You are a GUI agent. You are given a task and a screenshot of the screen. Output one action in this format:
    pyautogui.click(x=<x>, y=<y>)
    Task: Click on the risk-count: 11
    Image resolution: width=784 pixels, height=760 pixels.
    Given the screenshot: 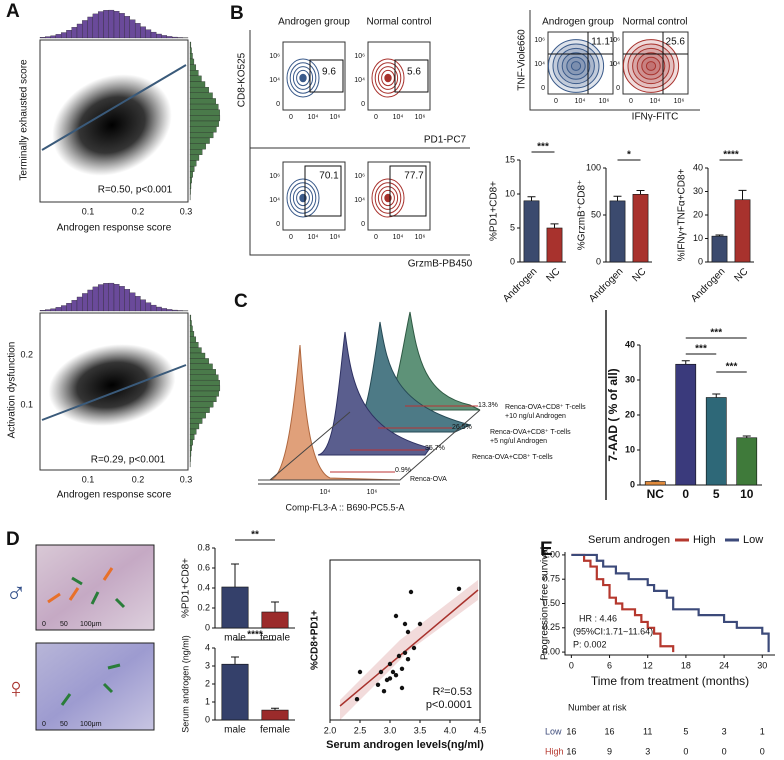 What is the action you would take?
    pyautogui.click(x=647, y=731)
    